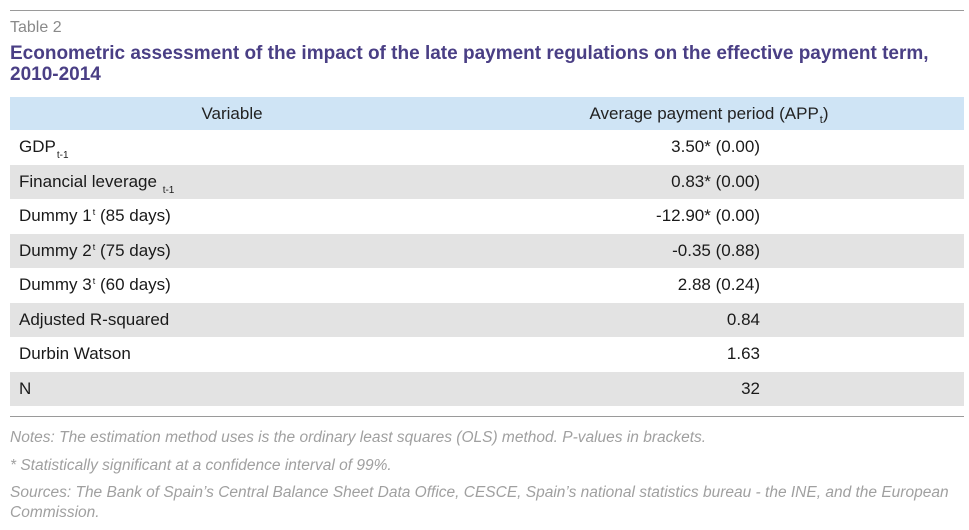  Describe the element at coordinates (232, 113) in the screenshot. I see `header-variable: Variable` at that location.